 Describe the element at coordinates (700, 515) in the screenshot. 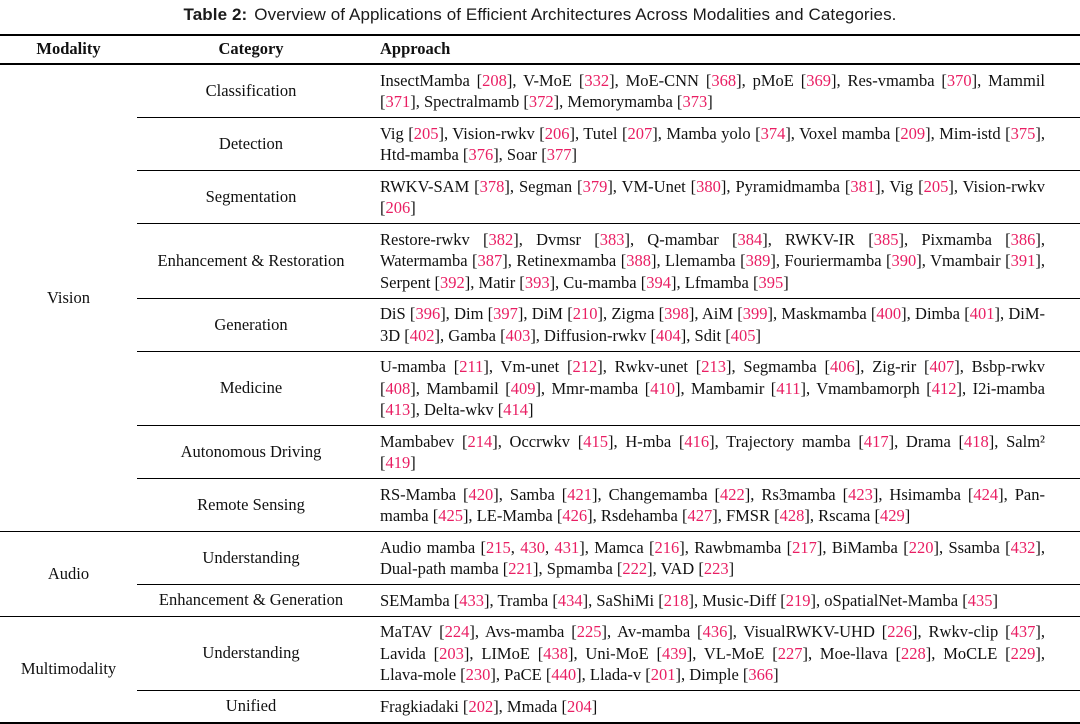

I see `citation-number: 427` at that location.